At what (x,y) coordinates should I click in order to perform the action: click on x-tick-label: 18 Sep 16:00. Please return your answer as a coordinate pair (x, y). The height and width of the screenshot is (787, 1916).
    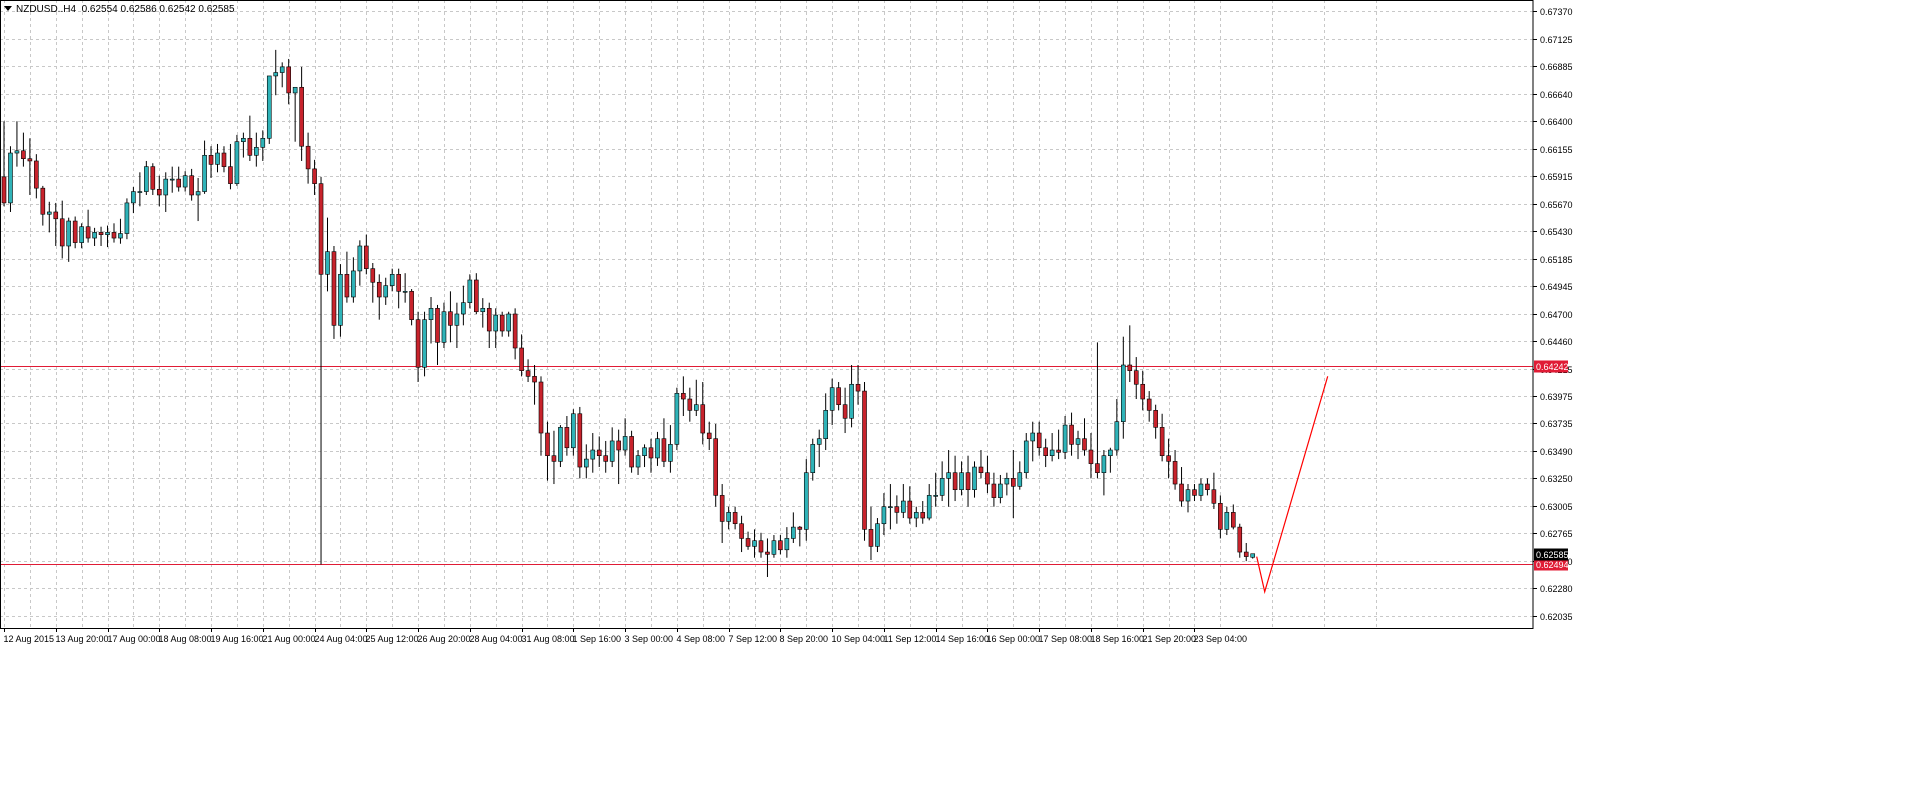
    Looking at the image, I should click on (1118, 639).